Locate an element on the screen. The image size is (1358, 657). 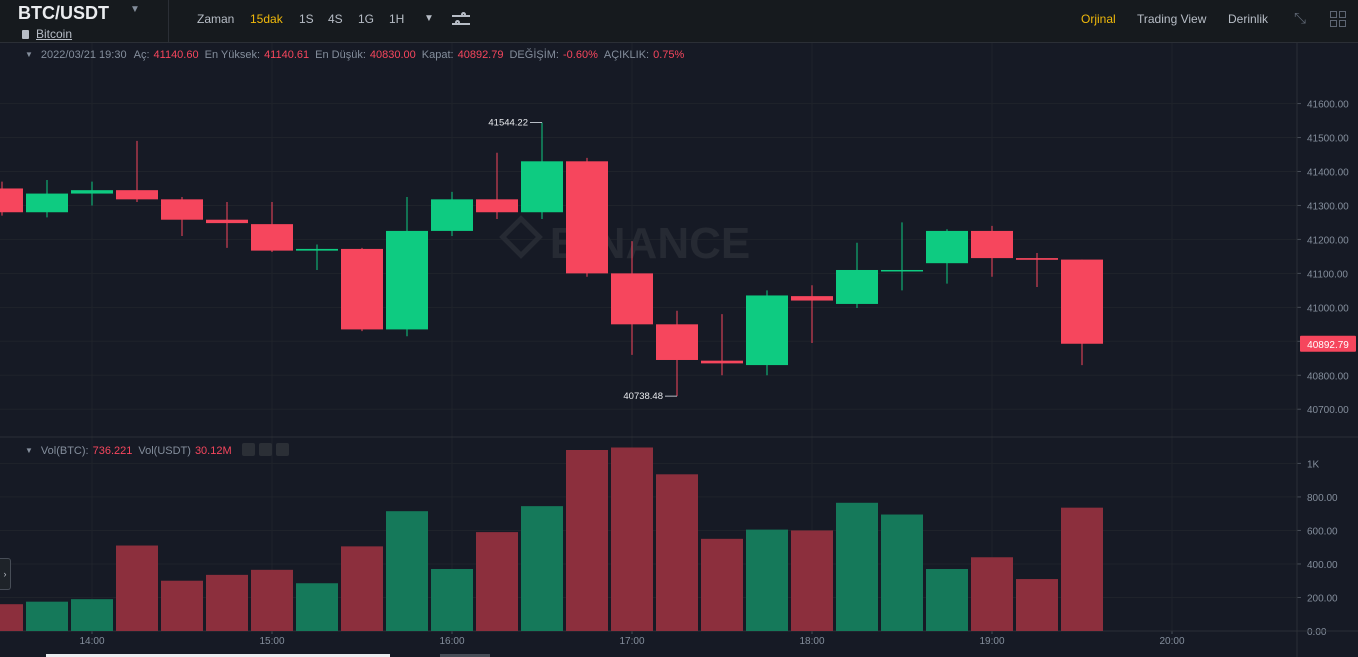
legend-change: -0.60% is located at coordinates (580, 55).